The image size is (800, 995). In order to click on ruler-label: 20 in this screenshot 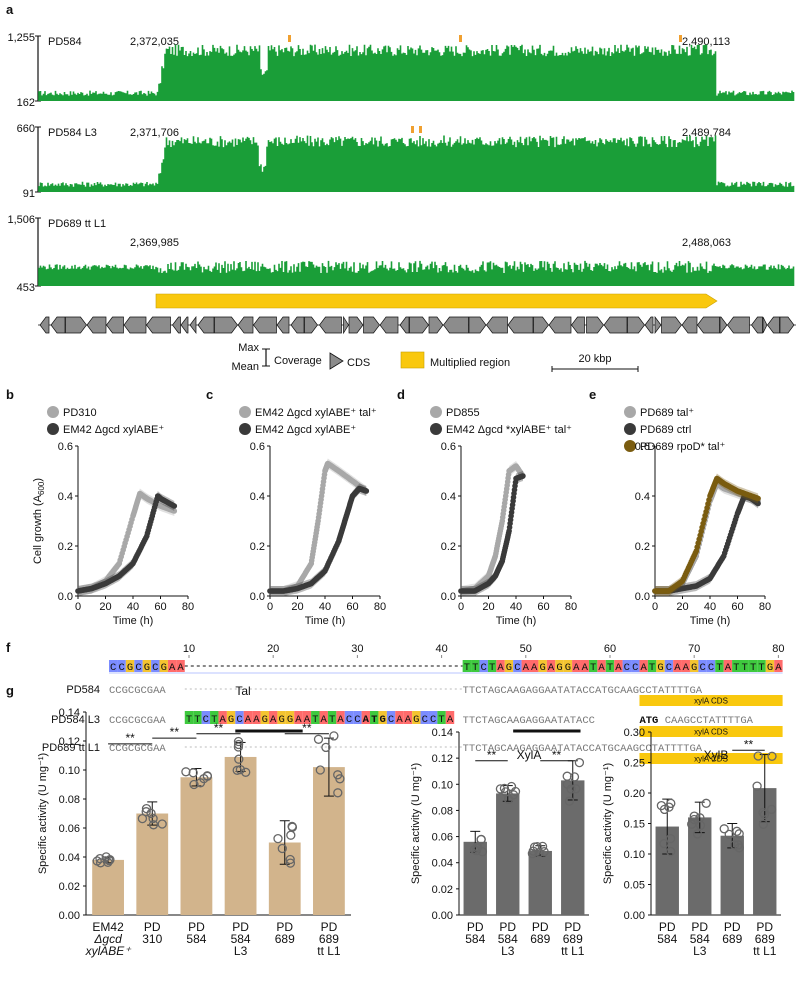, I will do `click(273, 649)`.